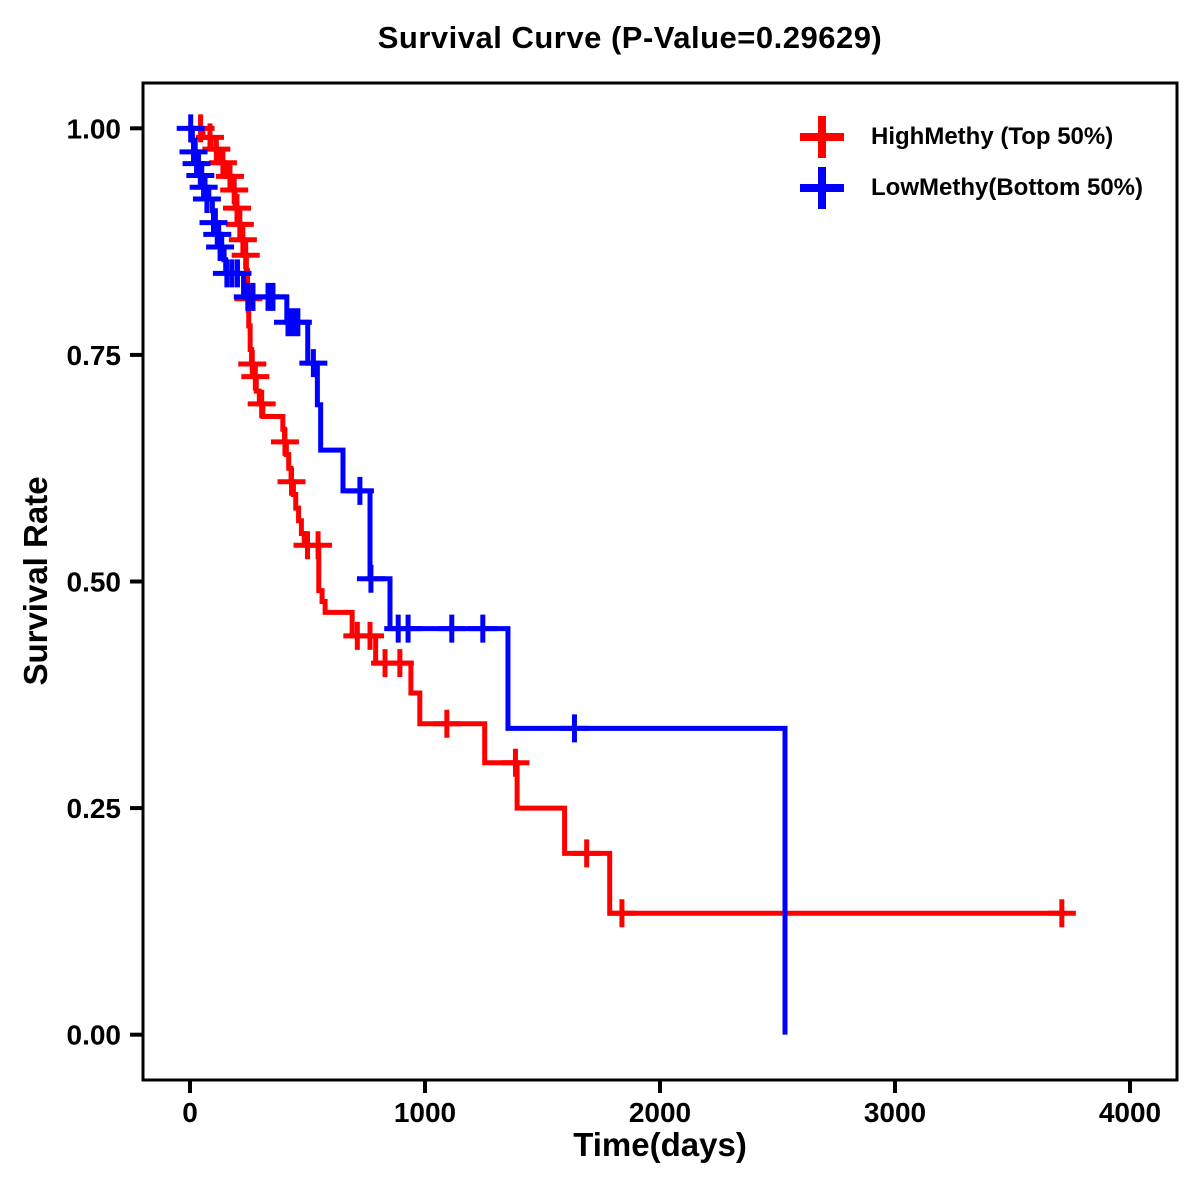  What do you see at coordinates (660, 1144) in the screenshot?
I see `x-axis-title: Time(days)` at bounding box center [660, 1144].